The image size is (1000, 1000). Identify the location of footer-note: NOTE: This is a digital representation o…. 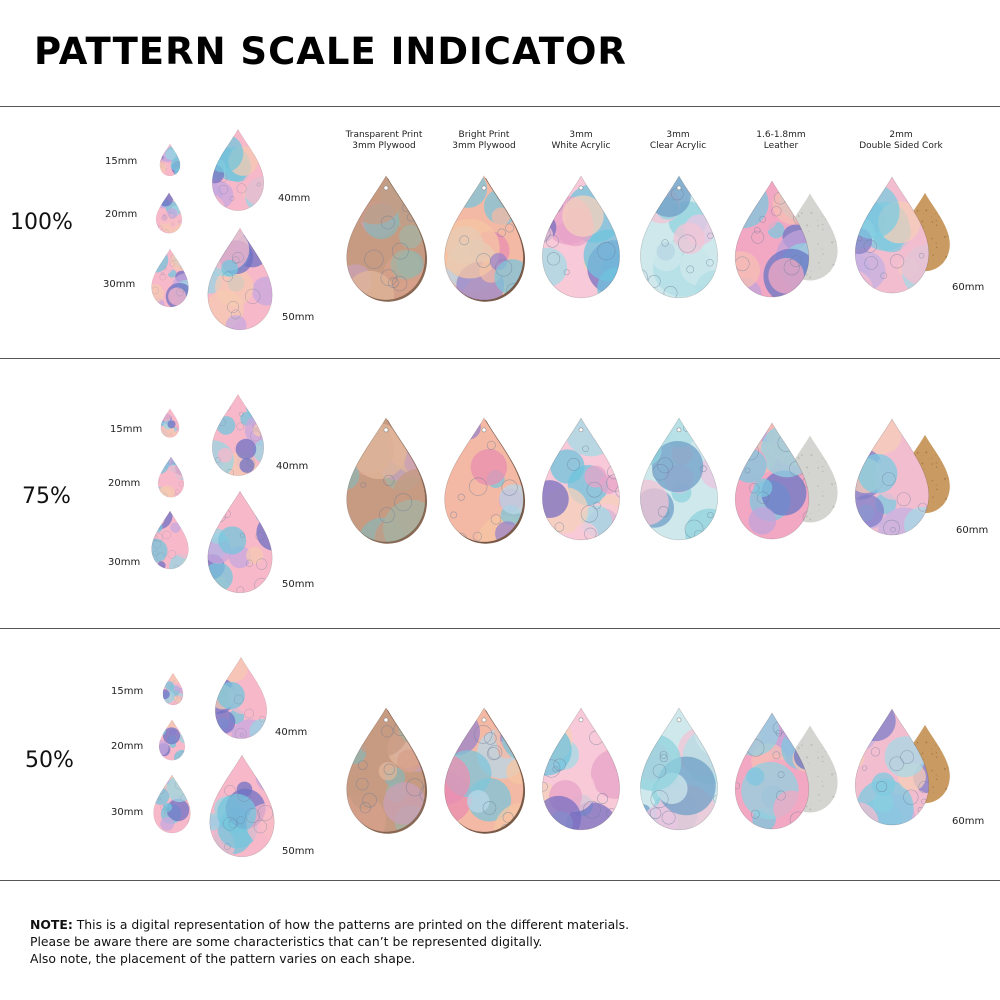
(329, 941).